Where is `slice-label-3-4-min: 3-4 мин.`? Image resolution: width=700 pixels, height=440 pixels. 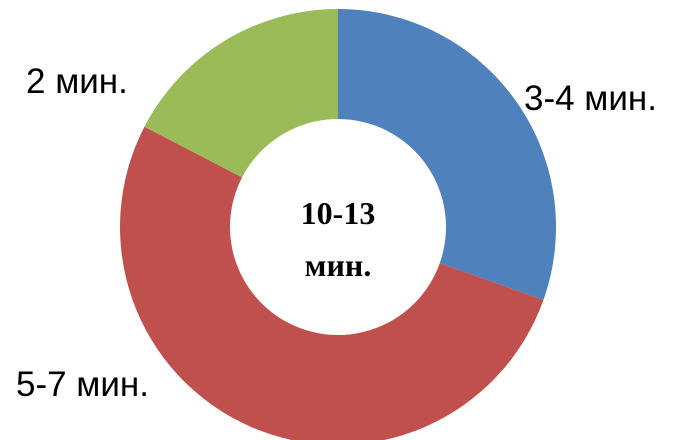 slice-label-3-4-min: 3-4 мин. is located at coordinates (590, 98).